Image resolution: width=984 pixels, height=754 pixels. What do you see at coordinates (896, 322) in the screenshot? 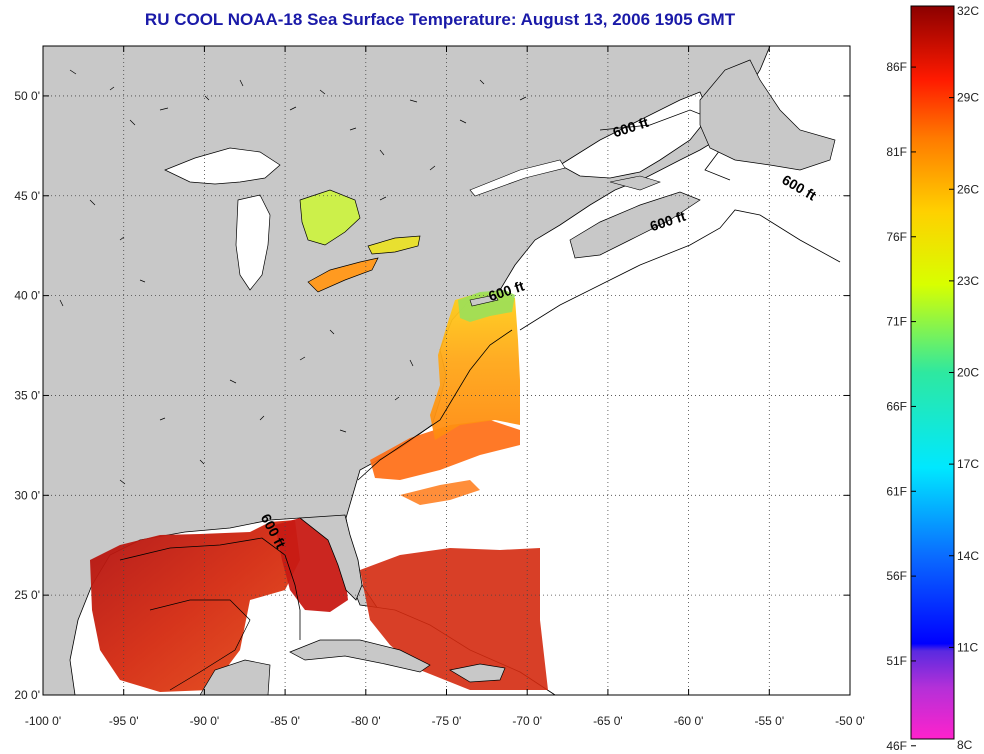
I see `colorbar-fahrenheit-label: 71F` at bounding box center [896, 322].